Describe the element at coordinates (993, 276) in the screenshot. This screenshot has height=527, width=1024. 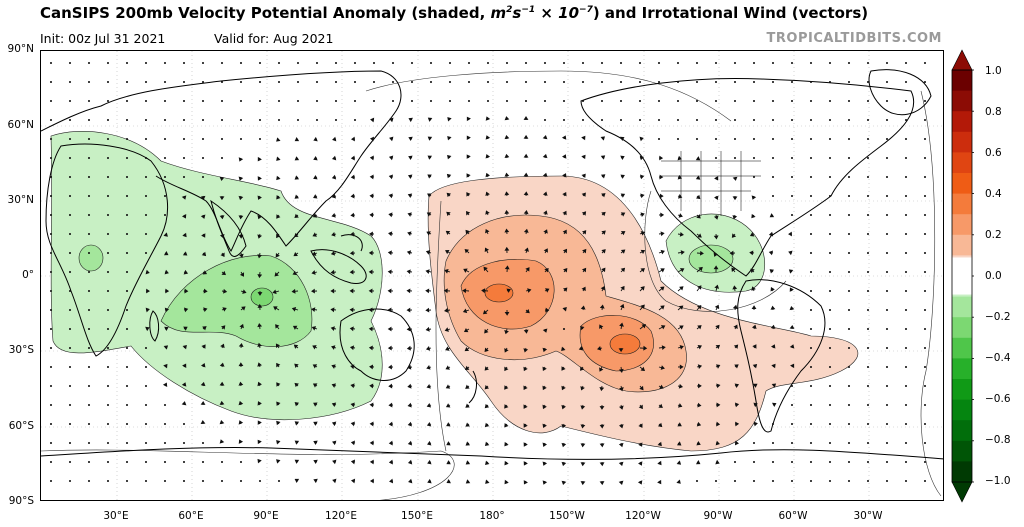
I see `colorbar-label-0.0: 0.0` at that location.